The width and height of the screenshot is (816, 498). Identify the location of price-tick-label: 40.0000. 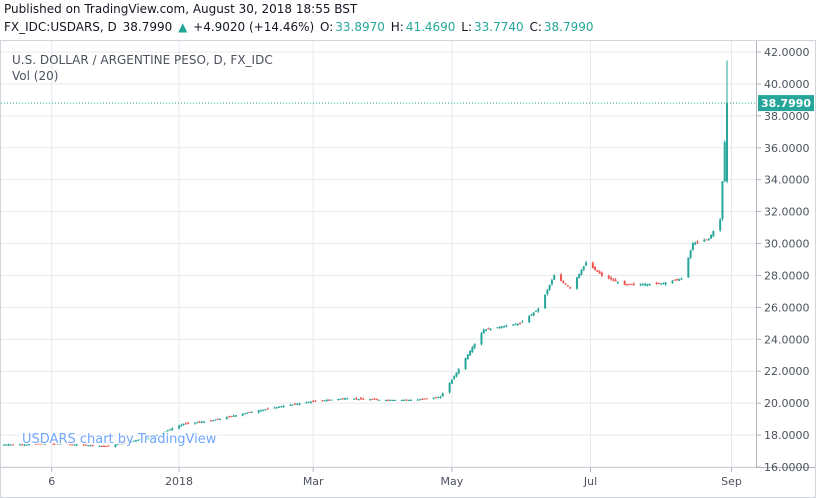
(787, 84).